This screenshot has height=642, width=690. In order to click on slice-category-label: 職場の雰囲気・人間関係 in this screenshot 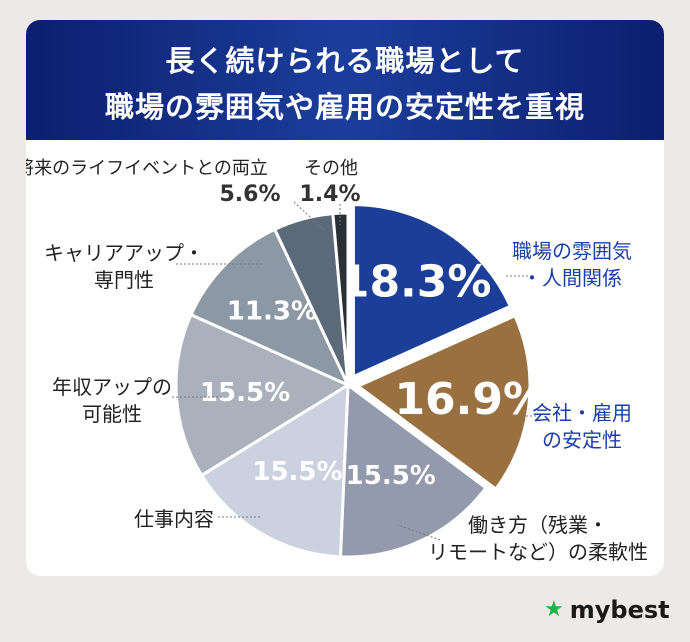, I will do `click(572, 264)`.